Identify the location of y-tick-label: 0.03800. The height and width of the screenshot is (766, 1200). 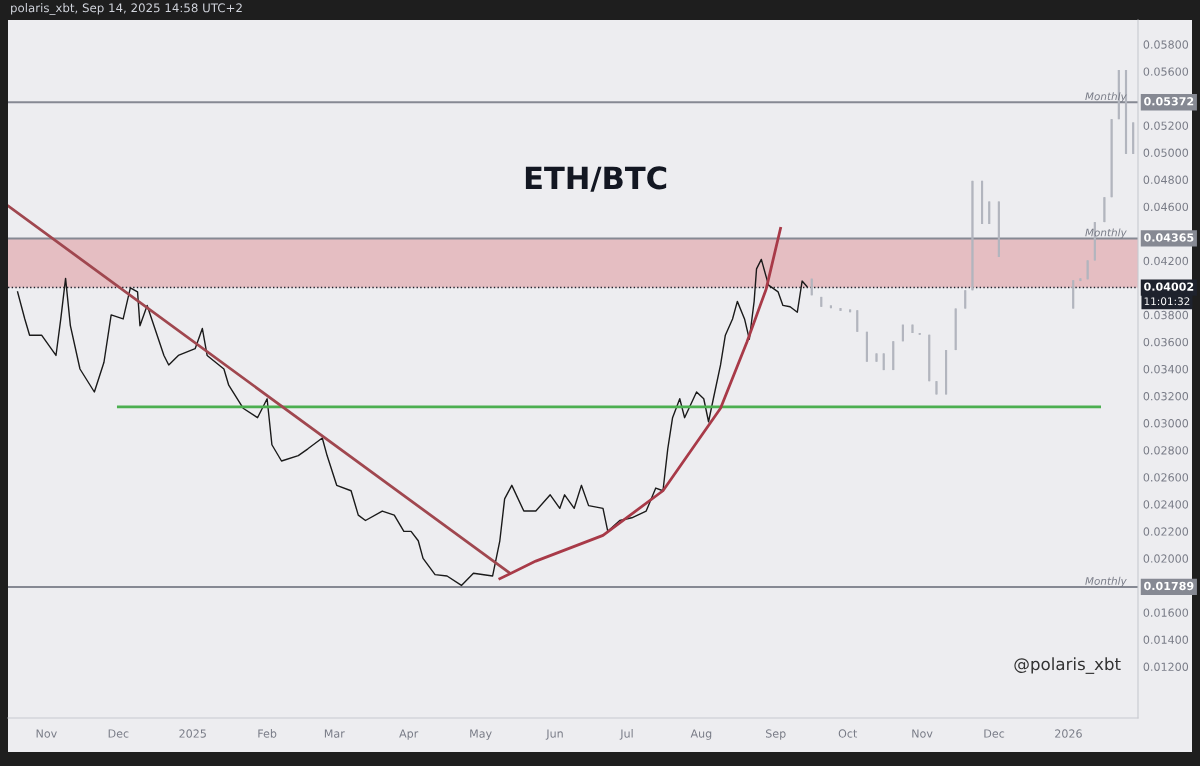
(1166, 315).